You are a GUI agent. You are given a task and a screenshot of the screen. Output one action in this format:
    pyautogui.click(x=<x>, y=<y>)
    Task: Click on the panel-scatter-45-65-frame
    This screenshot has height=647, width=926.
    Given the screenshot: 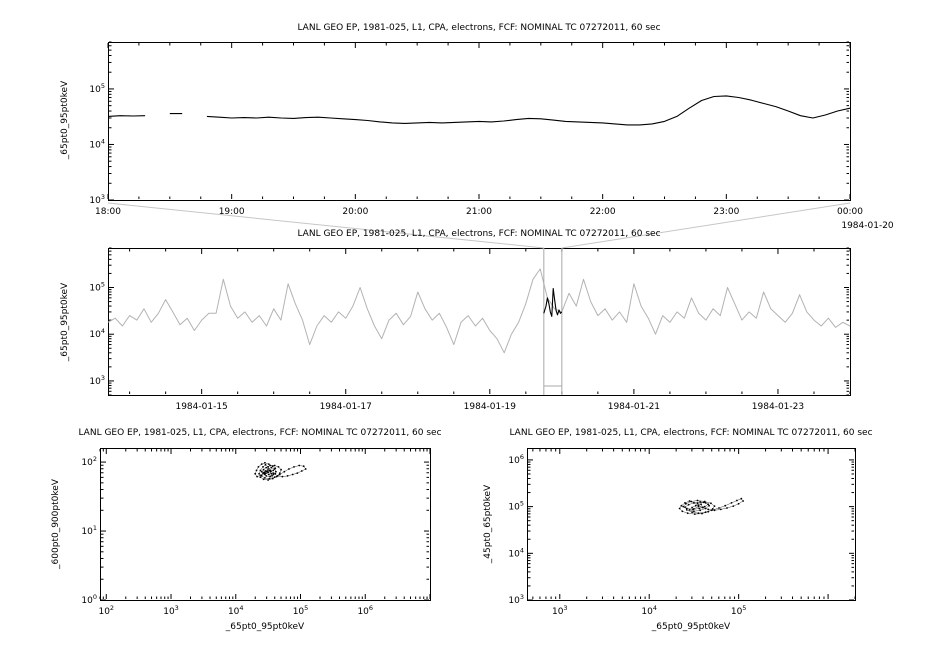 What is the action you would take?
    pyautogui.click(x=691, y=524)
    